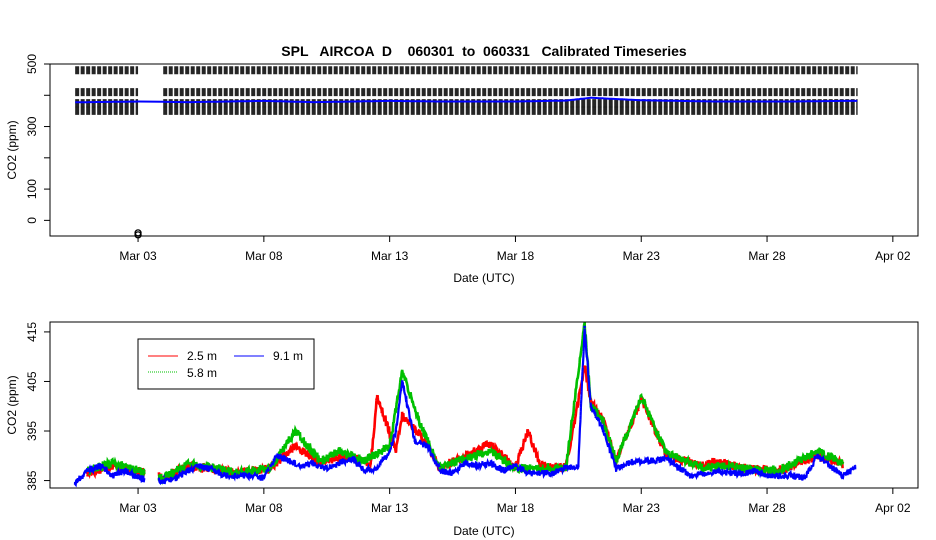 This screenshot has width=936, height=540. What do you see at coordinates (138, 508) in the screenshot?
I see `bottom-x-tick-label: Mar 03` at bounding box center [138, 508].